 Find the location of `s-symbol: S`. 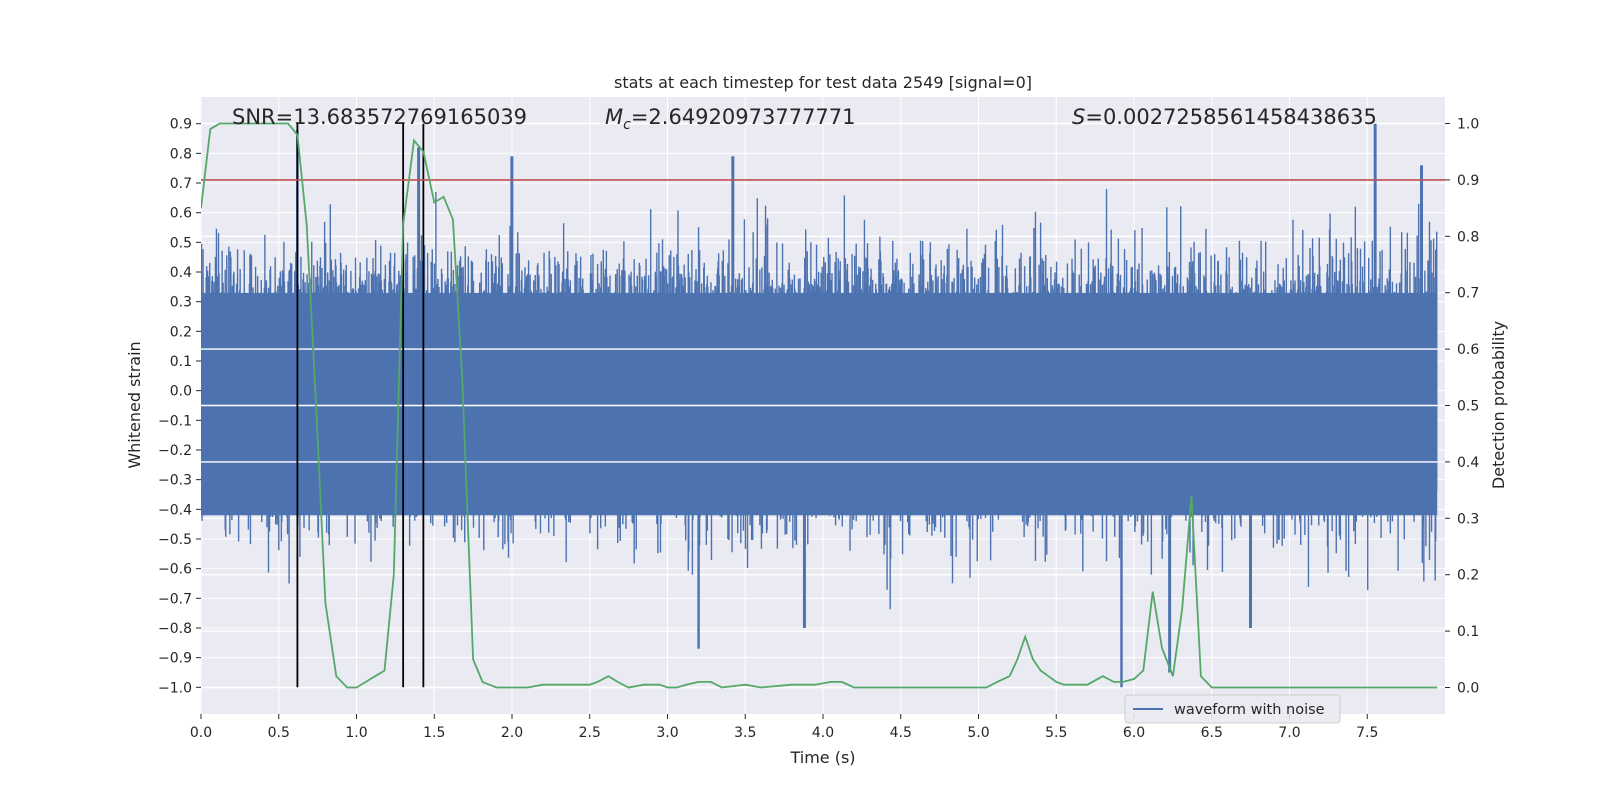

s-symbol: S is located at coordinates (1078, 117).